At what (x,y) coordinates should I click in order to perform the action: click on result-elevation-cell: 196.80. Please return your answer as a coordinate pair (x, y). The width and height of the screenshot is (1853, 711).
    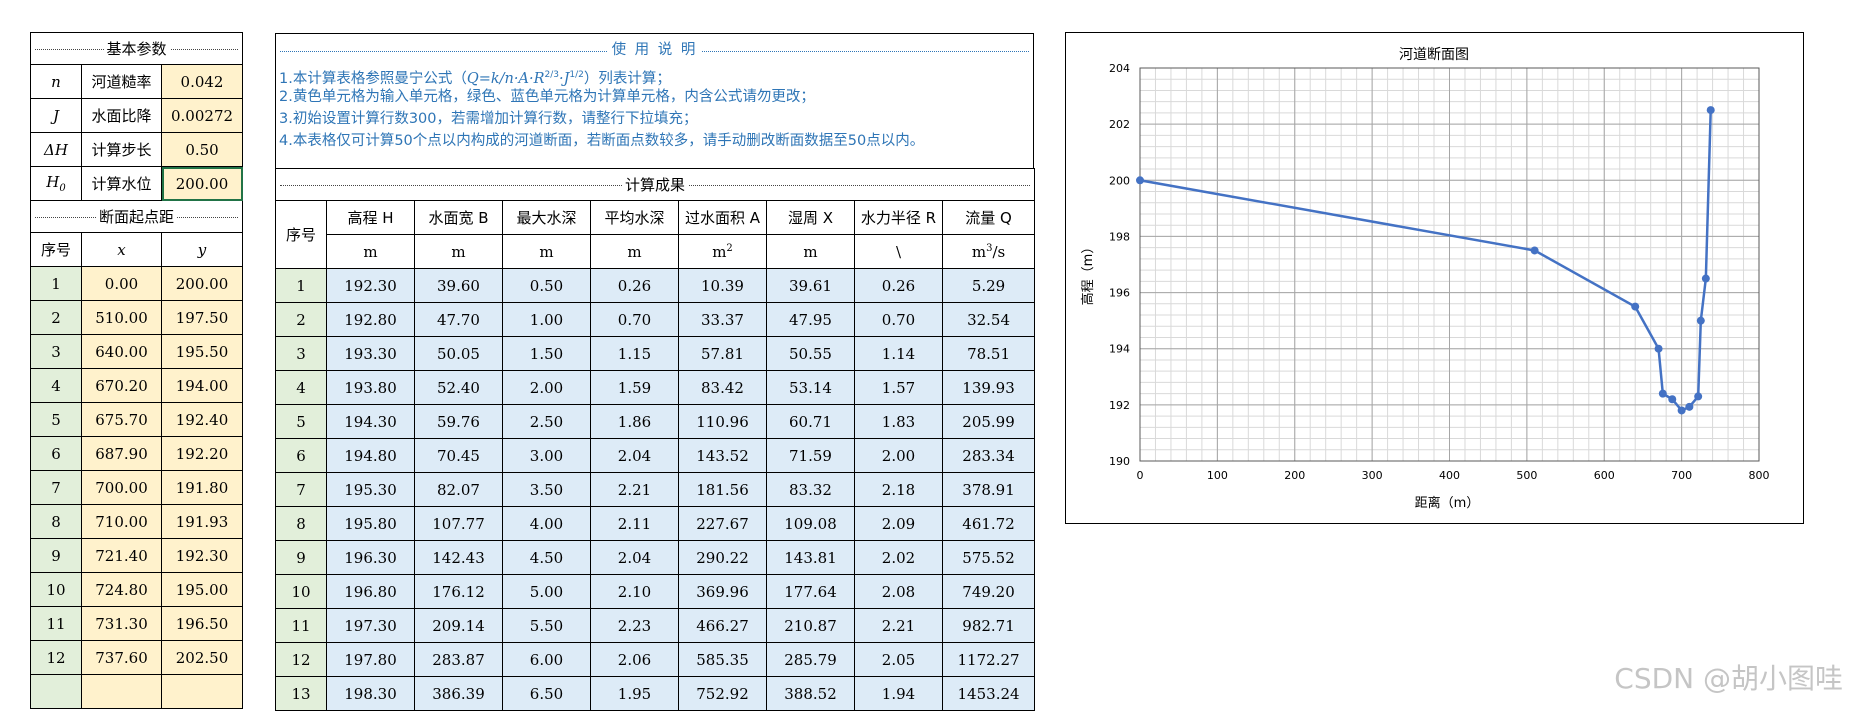
    Looking at the image, I should click on (370, 591).